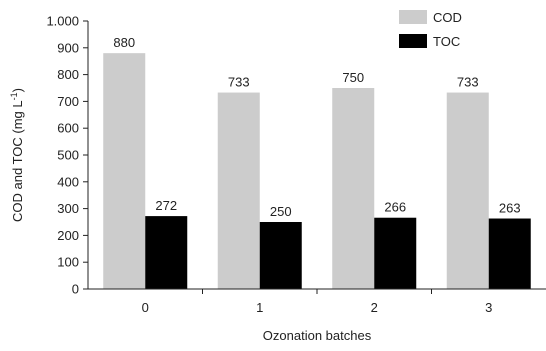 Image resolution: width=546 pixels, height=351 pixels. I want to click on y-axis-title-superscript: -1, so click(14, 96).